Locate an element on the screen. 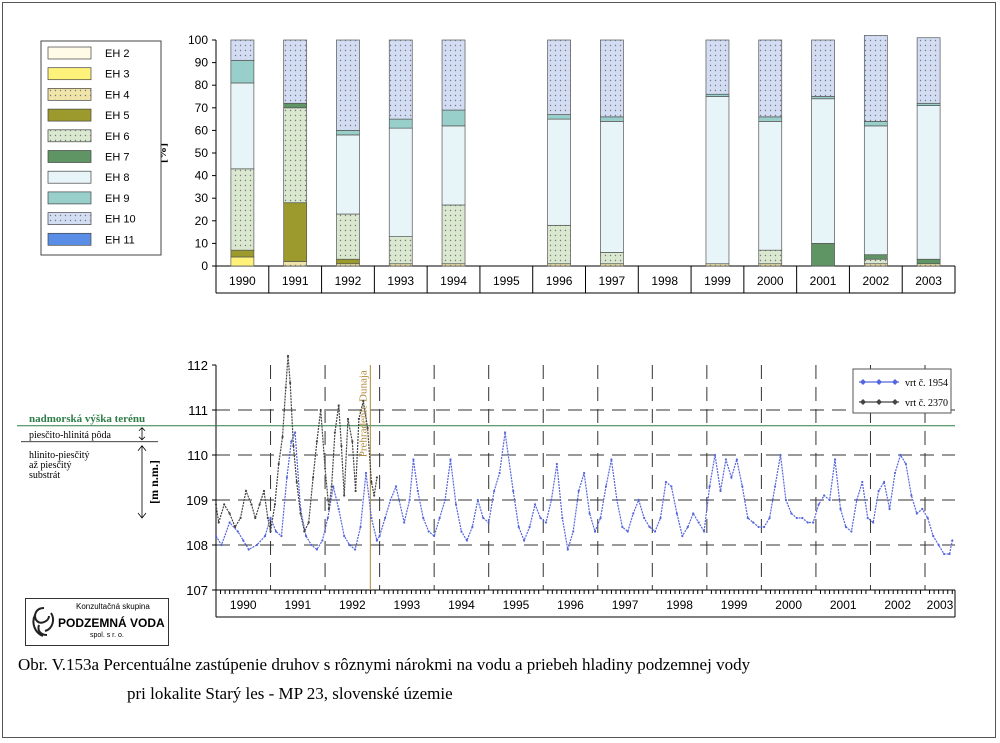 The width and height of the screenshot is (1000, 743). legend-label: EH 9 is located at coordinates (117, 199).